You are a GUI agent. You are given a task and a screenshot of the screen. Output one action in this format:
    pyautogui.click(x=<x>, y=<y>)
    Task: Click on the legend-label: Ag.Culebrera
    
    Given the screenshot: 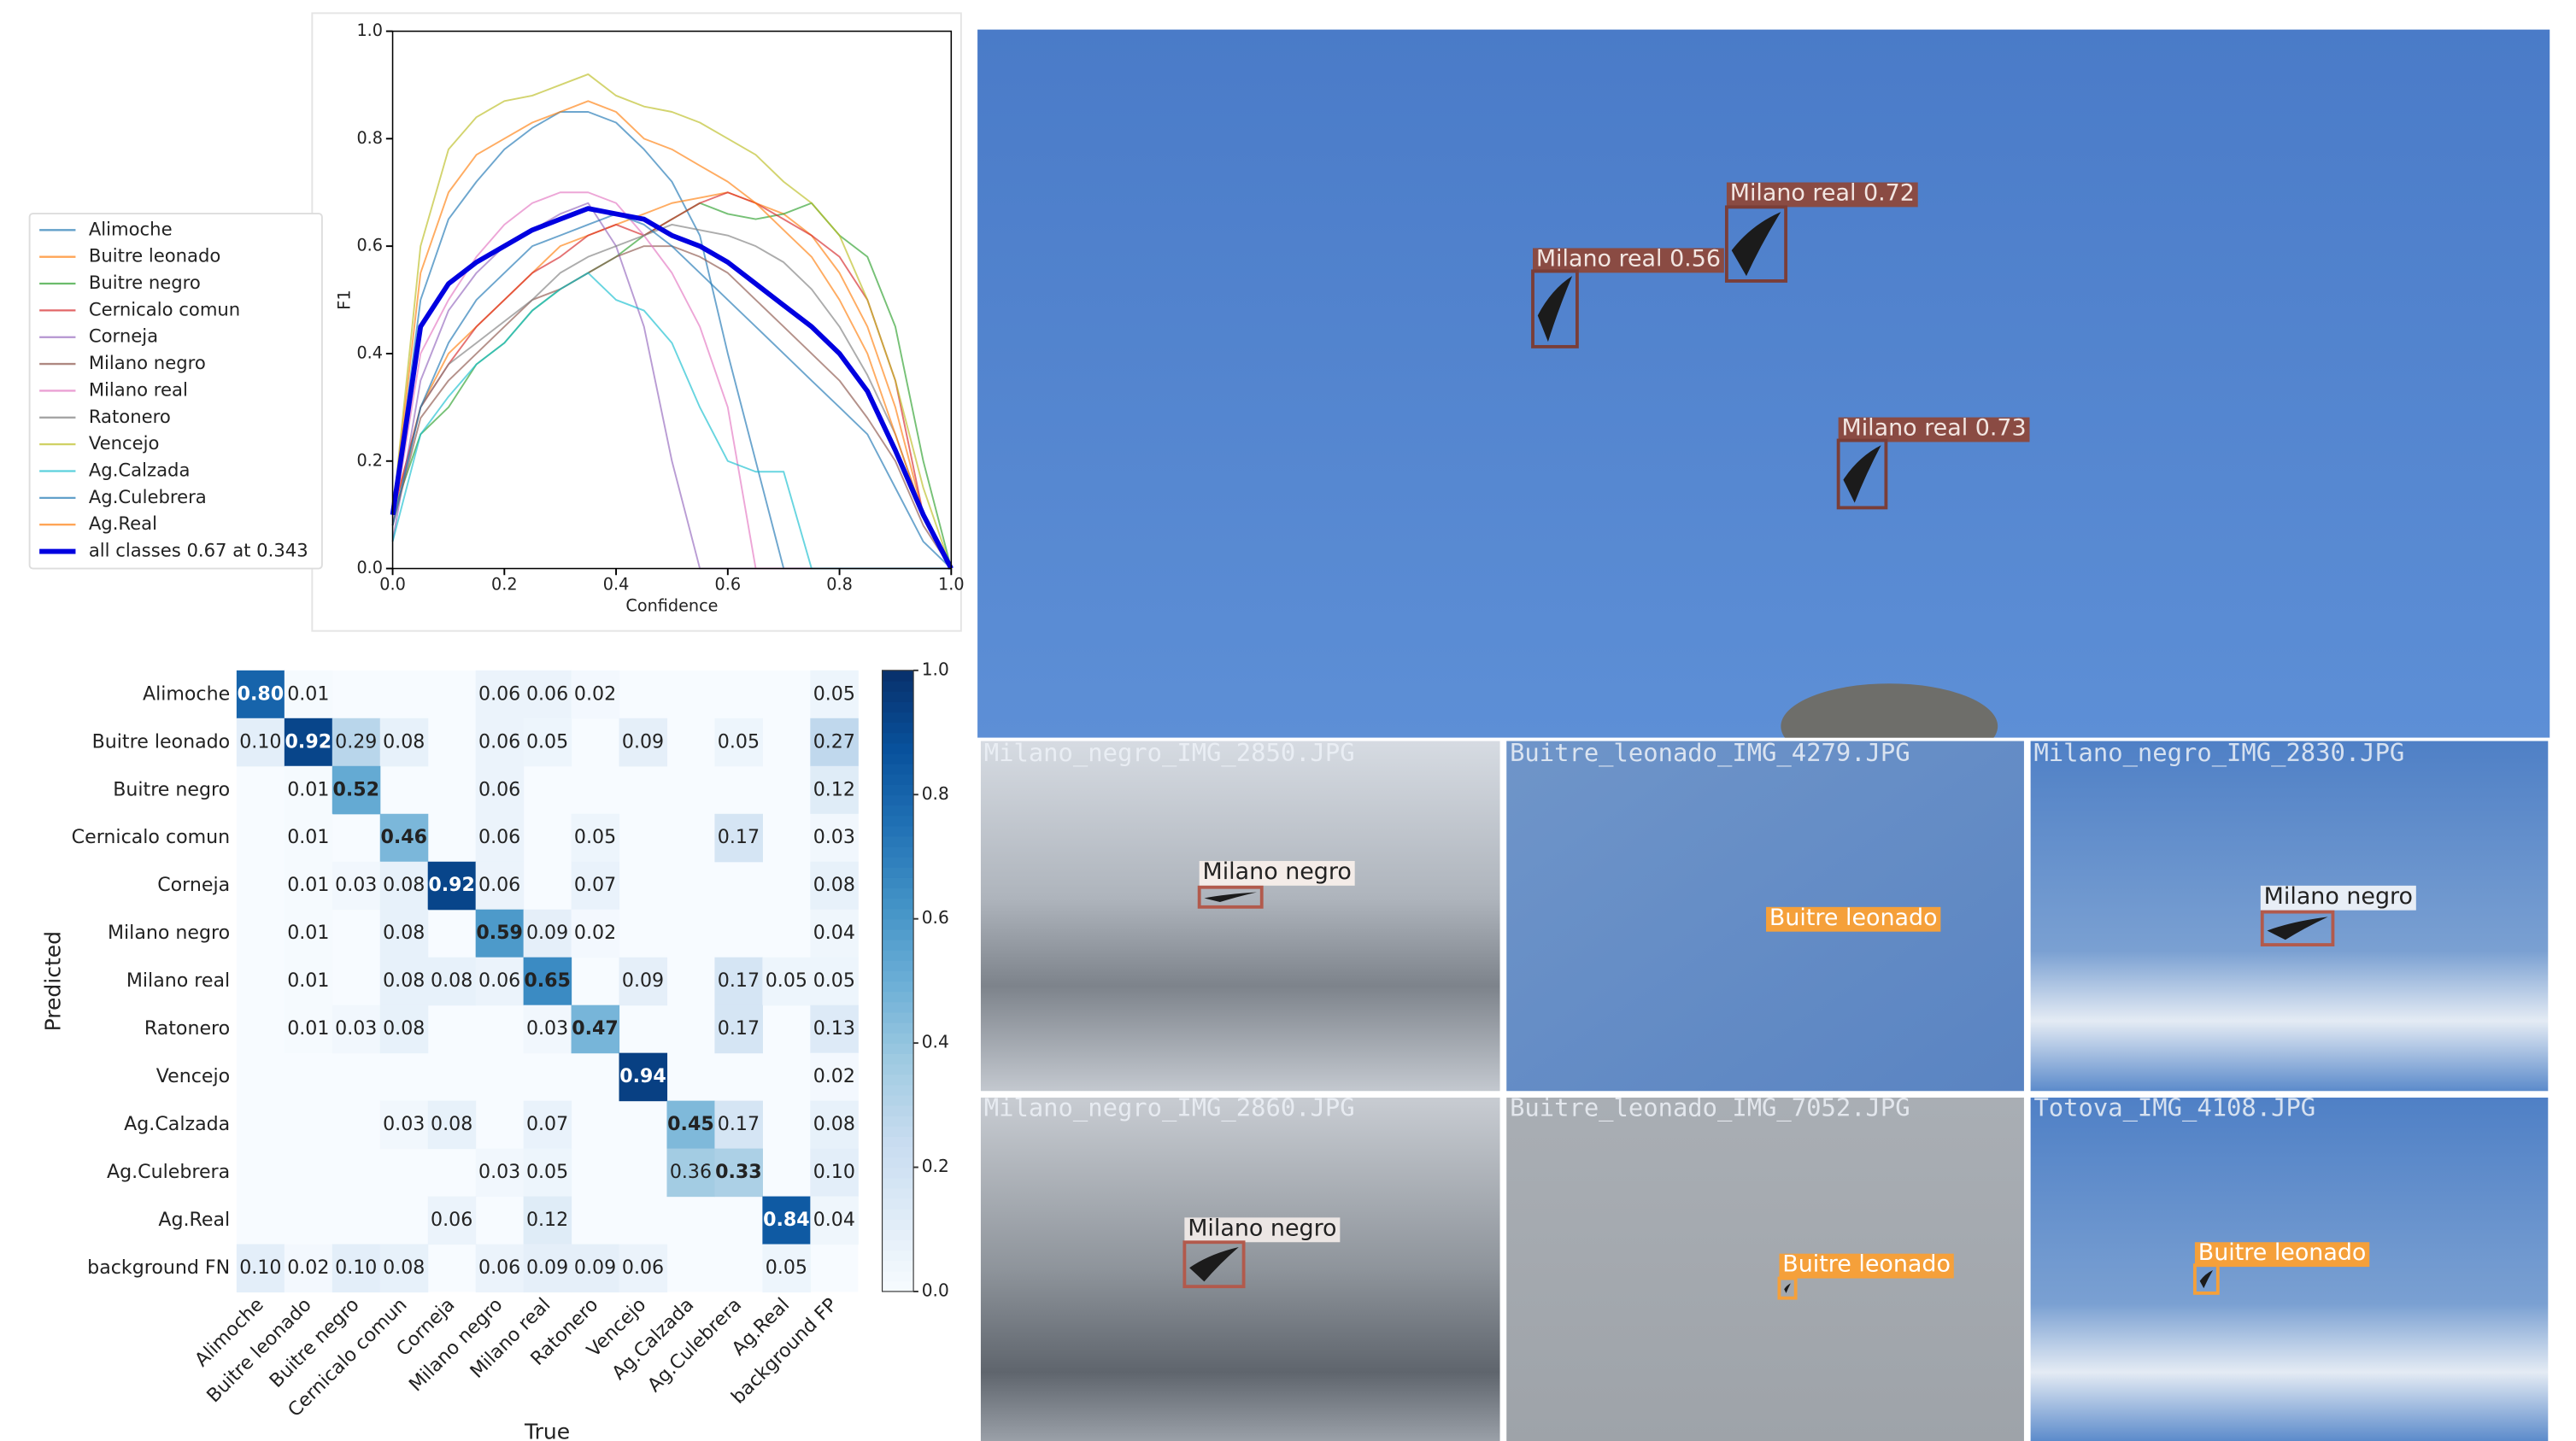 What is the action you would take?
    pyautogui.click(x=148, y=496)
    